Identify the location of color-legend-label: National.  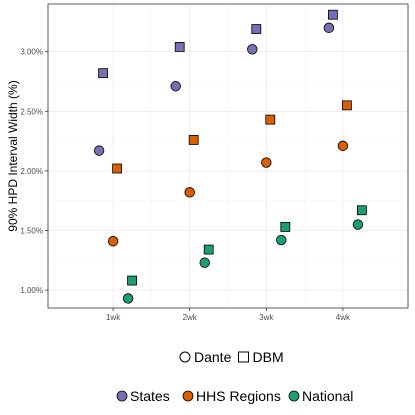
(327, 396).